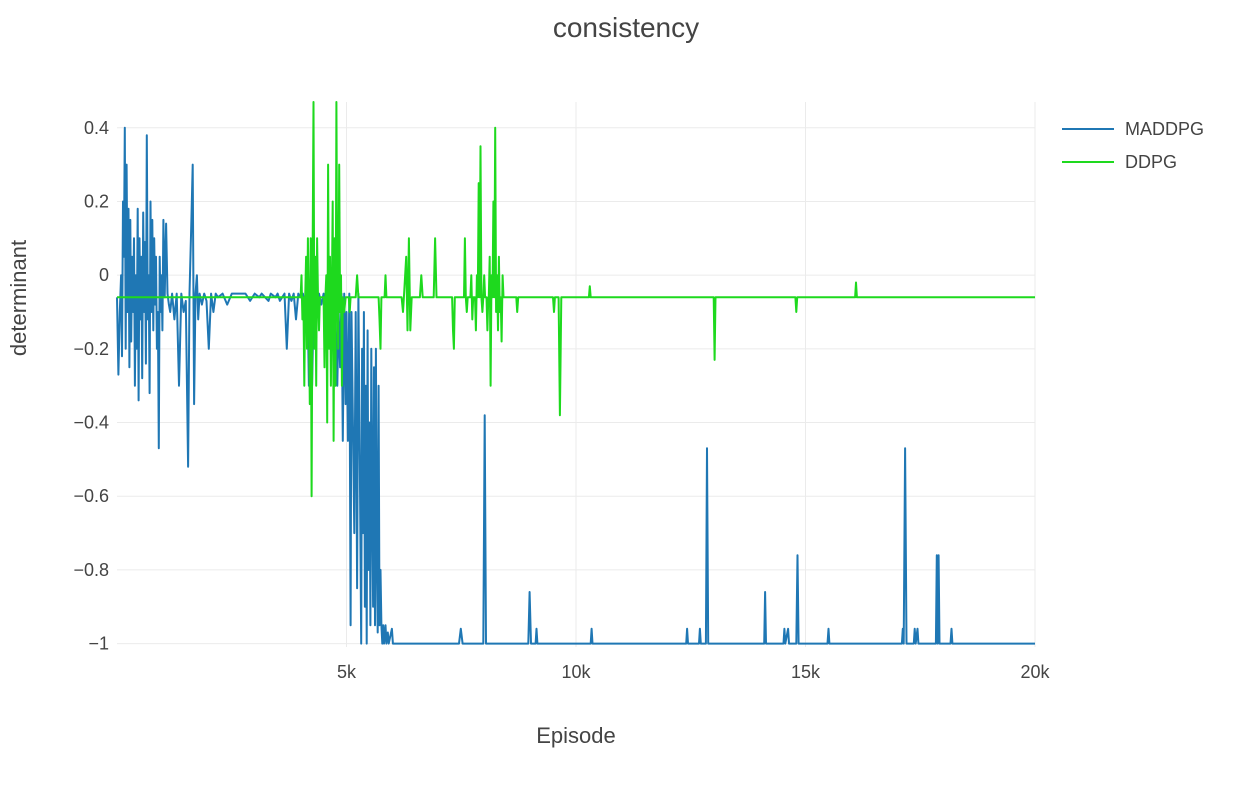 The width and height of the screenshot is (1242, 805). I want to click on legend: MADDPG DDPG, so click(1133, 145).